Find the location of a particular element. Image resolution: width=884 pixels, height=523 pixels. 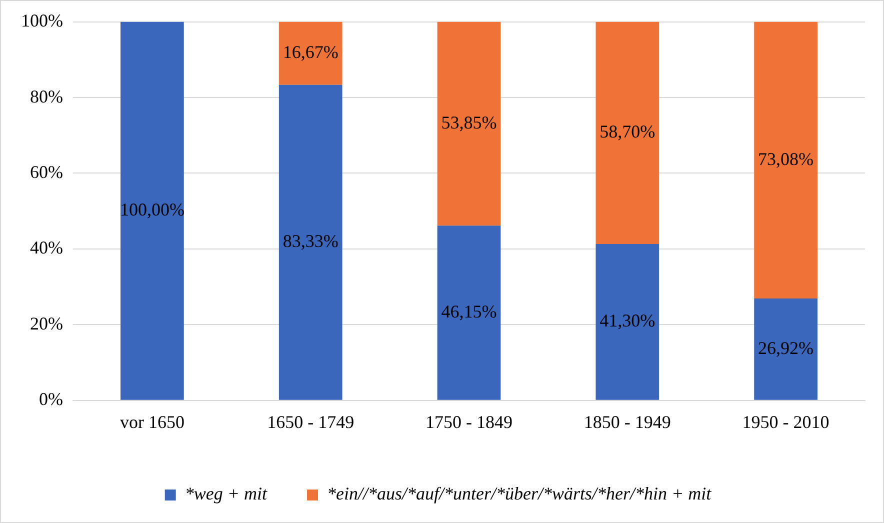

x-tick-label: vor 1650 is located at coordinates (152, 422).